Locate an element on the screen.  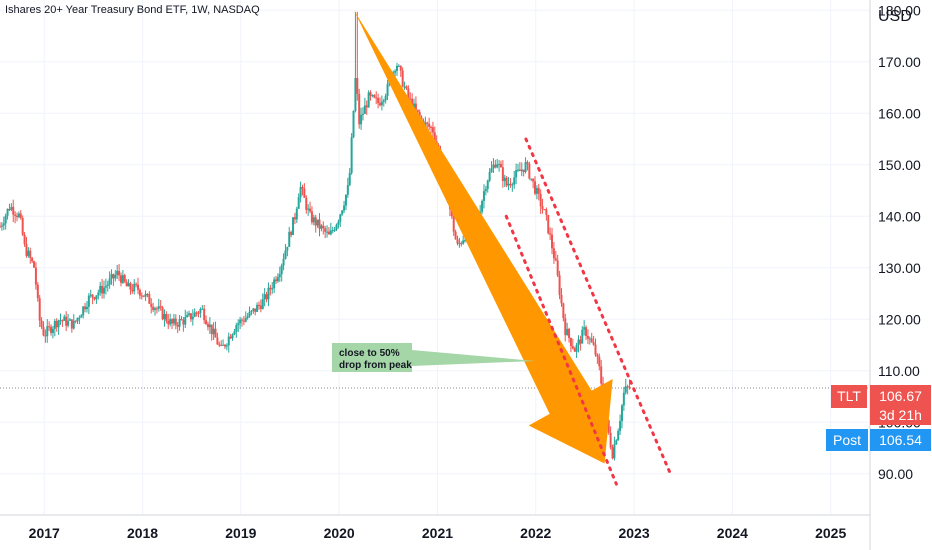
upper-trendline is located at coordinates (598, 306).